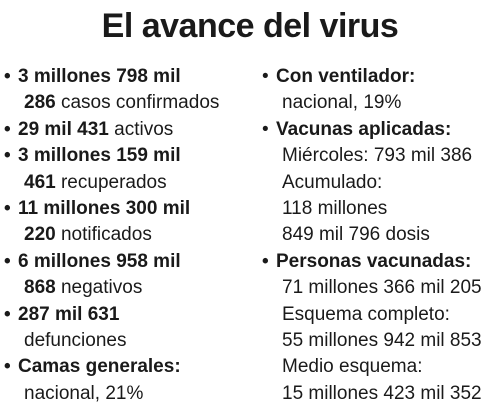 The image size is (500, 419). Describe the element at coordinates (129, 315) in the screenshot. I see `stat-deaths: • 287 mil 631` at that location.